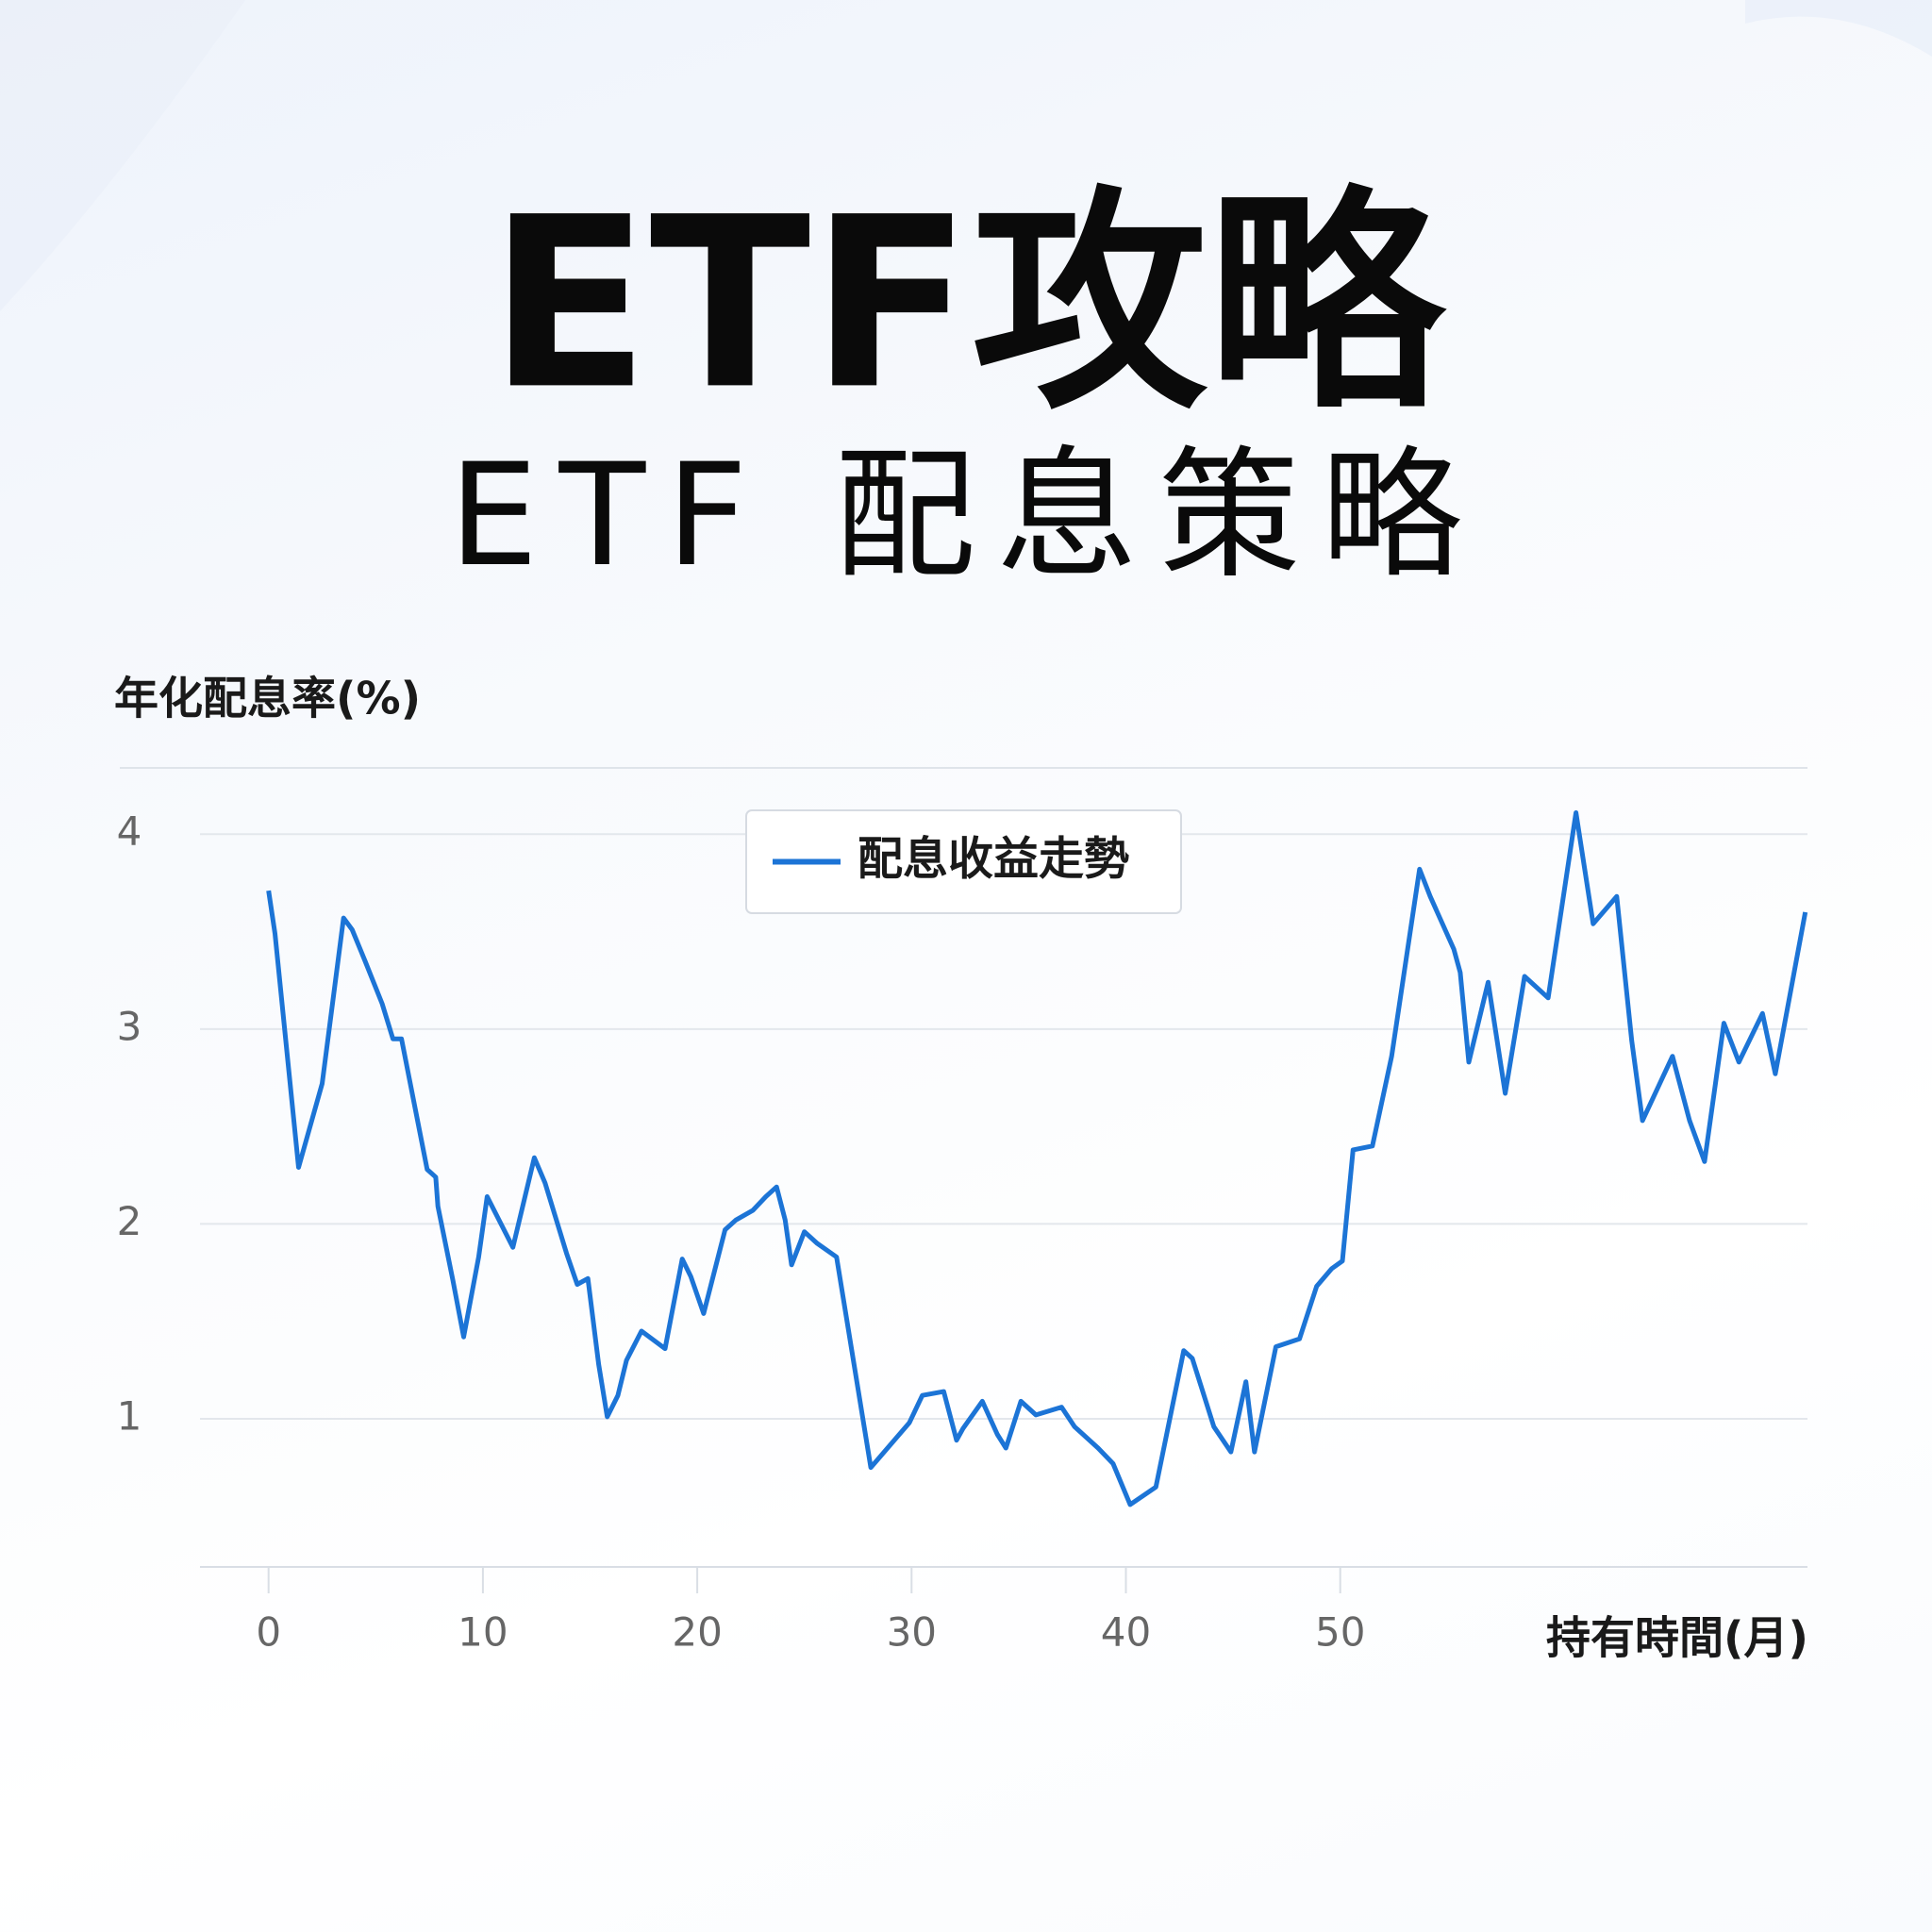 This screenshot has height=1932, width=1932. Describe the element at coordinates (483, 1633) in the screenshot. I see `x-tick-label: 10` at that location.